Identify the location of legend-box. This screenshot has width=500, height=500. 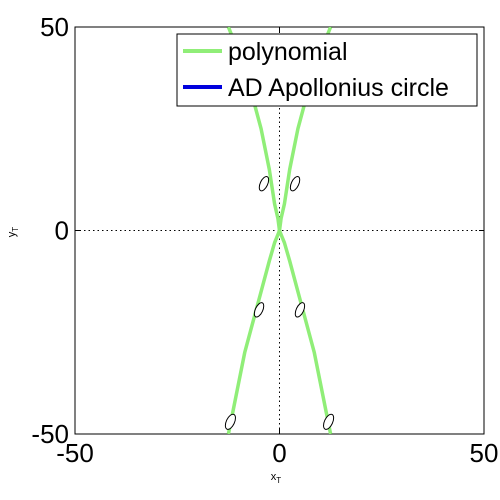
(327, 70).